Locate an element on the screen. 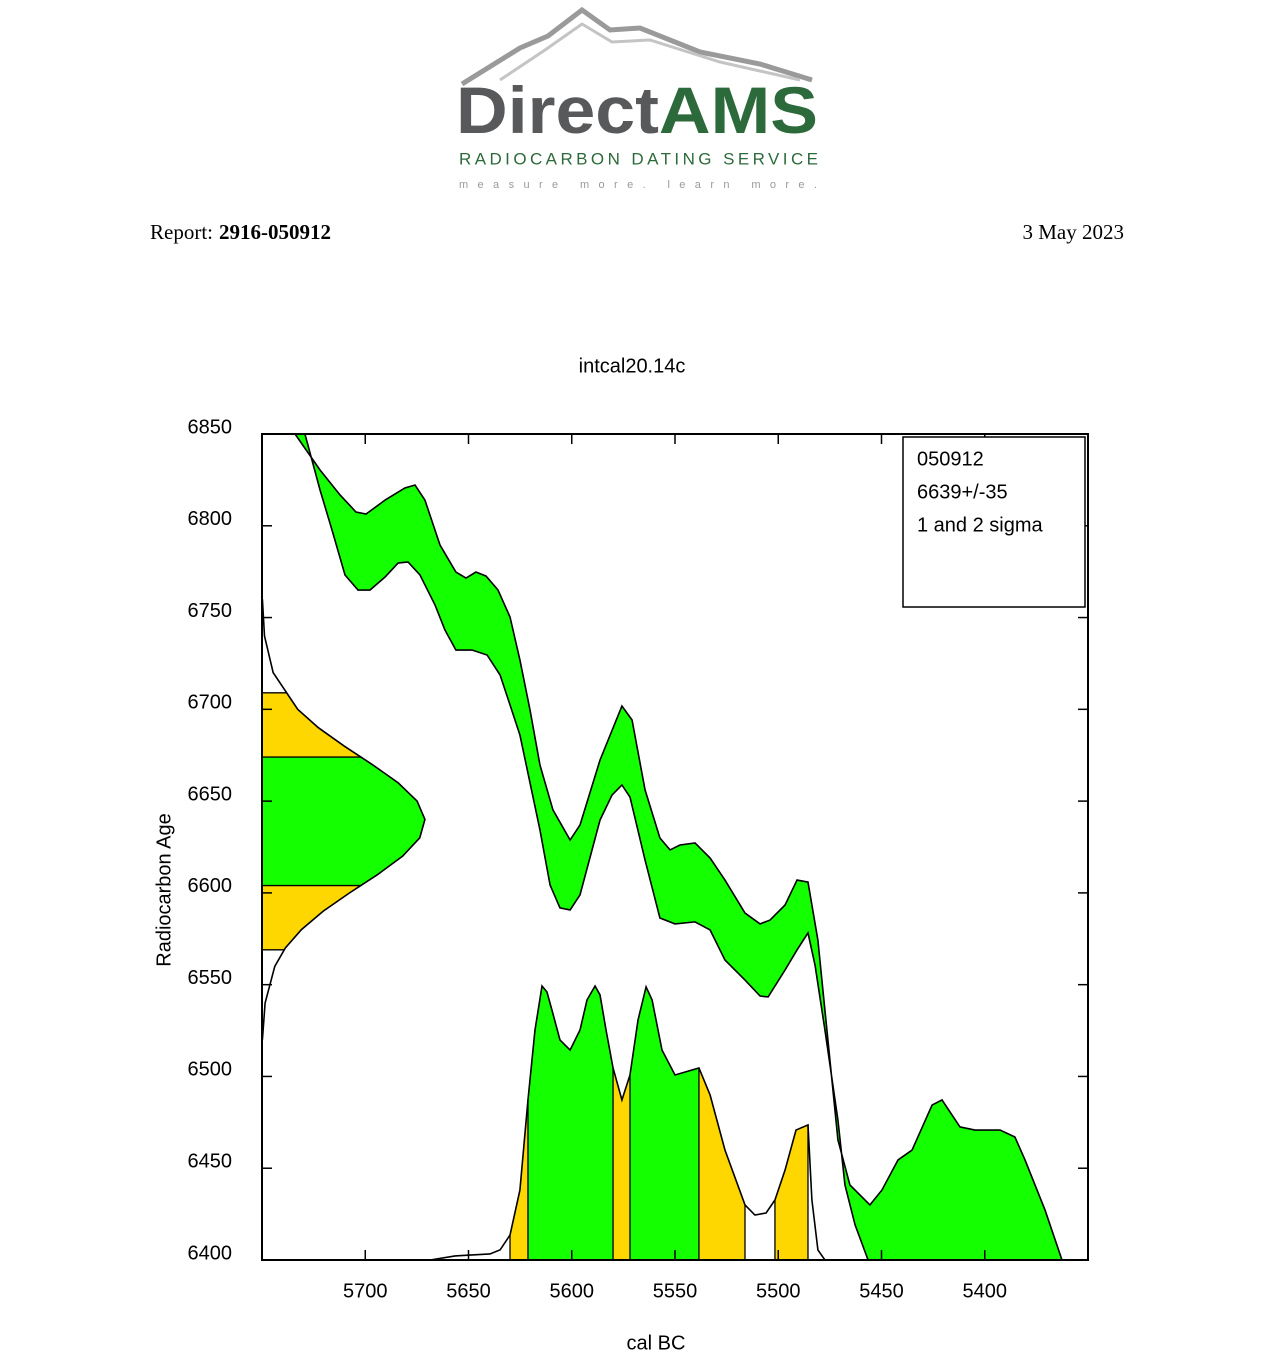 This screenshot has height=1361, width=1275. x-tick-label: 5700 is located at coordinates (365, 1291).